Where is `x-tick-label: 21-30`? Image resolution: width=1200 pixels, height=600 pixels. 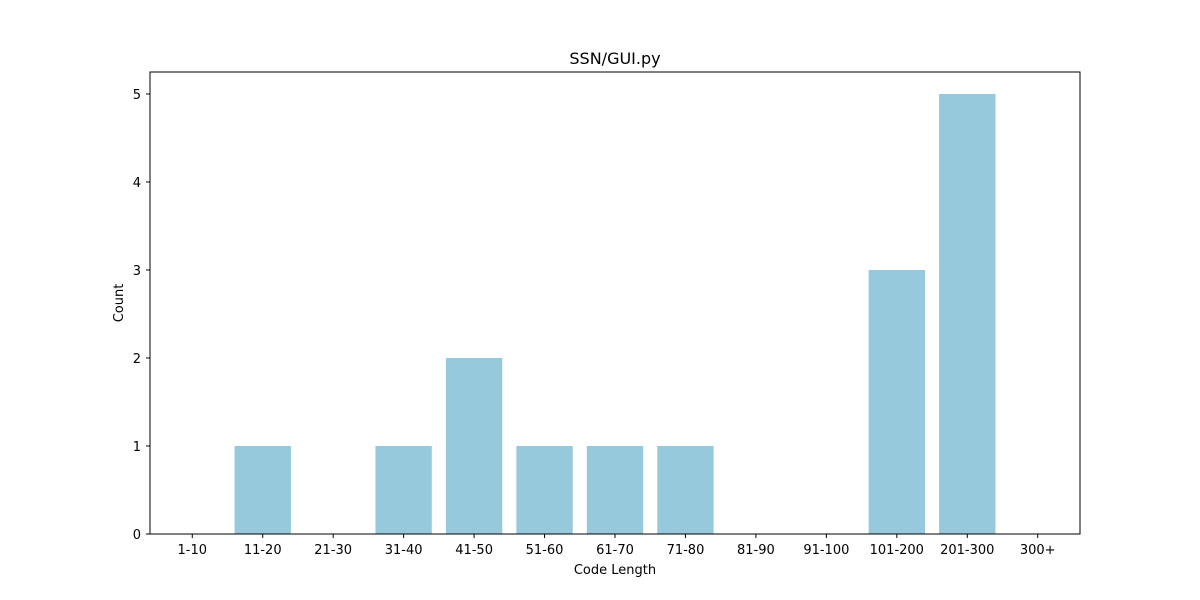
x-tick-label: 21-30 is located at coordinates (333, 550).